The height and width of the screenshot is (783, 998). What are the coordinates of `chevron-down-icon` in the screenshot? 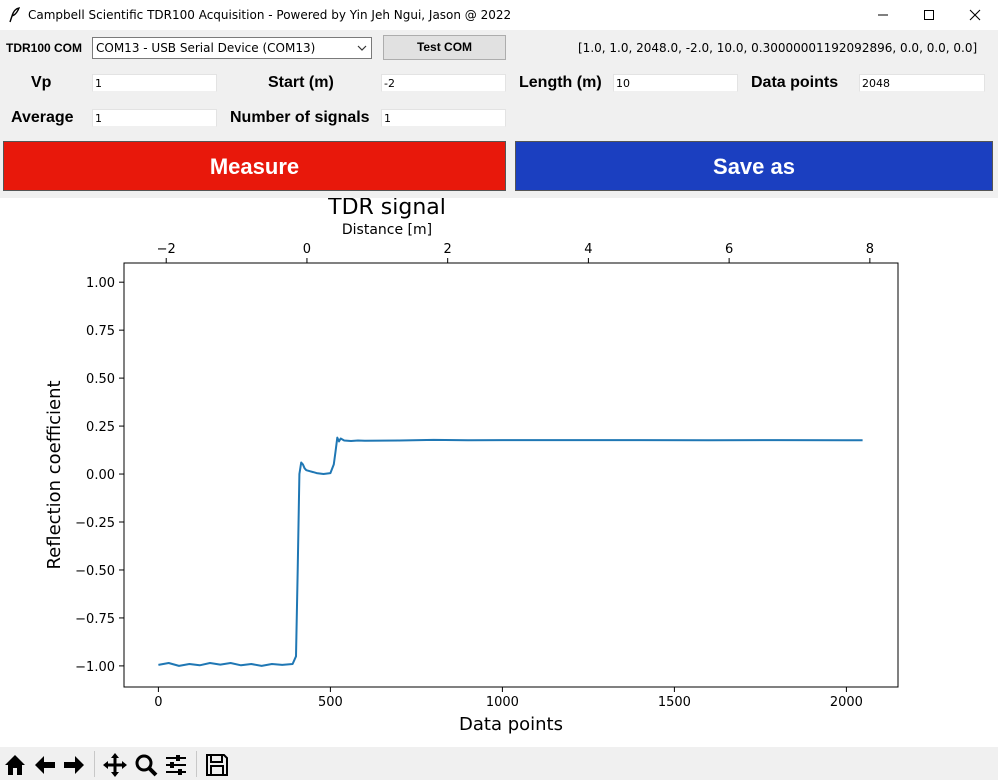 It's located at (362, 48).